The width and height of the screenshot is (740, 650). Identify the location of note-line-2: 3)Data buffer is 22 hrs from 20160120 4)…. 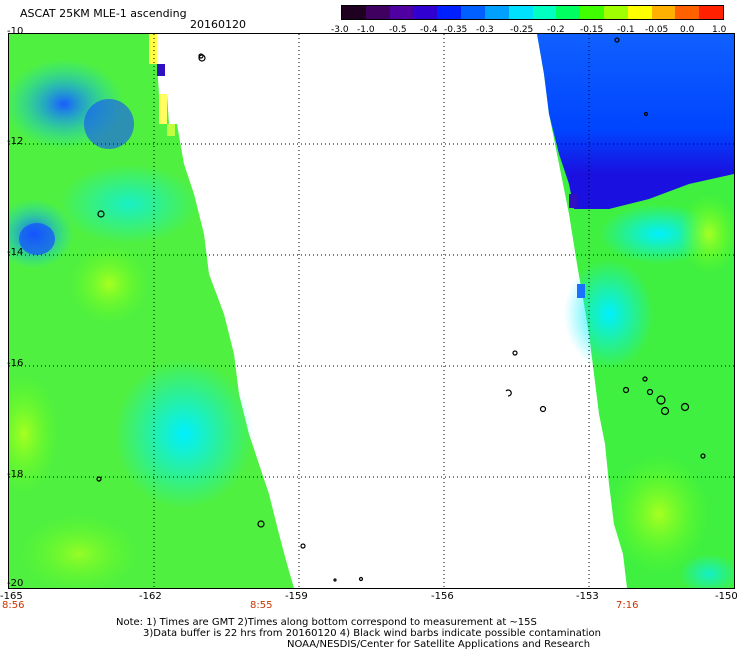
(372, 633).